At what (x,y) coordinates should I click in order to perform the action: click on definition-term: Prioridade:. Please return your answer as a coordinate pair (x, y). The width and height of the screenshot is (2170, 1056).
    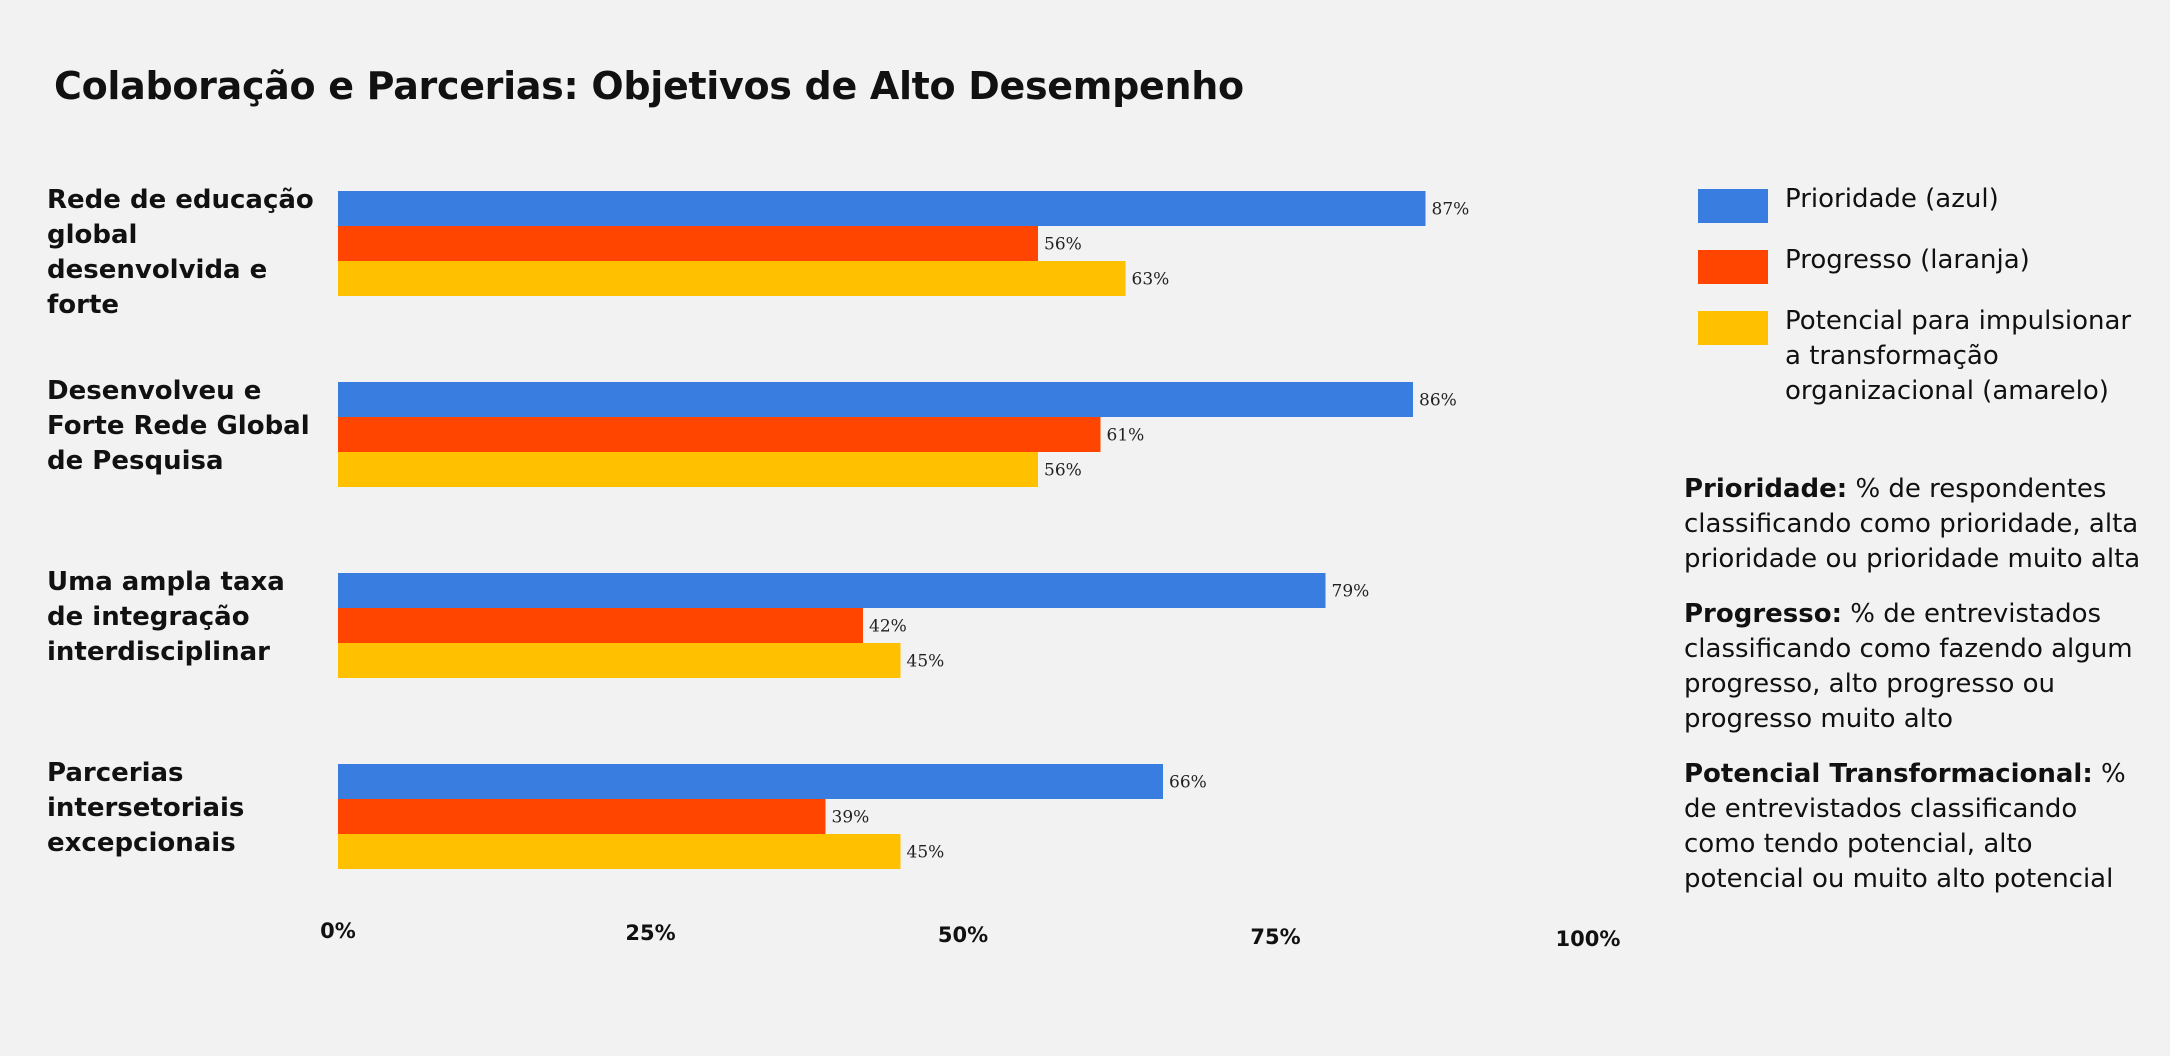
    Looking at the image, I should click on (1766, 489).